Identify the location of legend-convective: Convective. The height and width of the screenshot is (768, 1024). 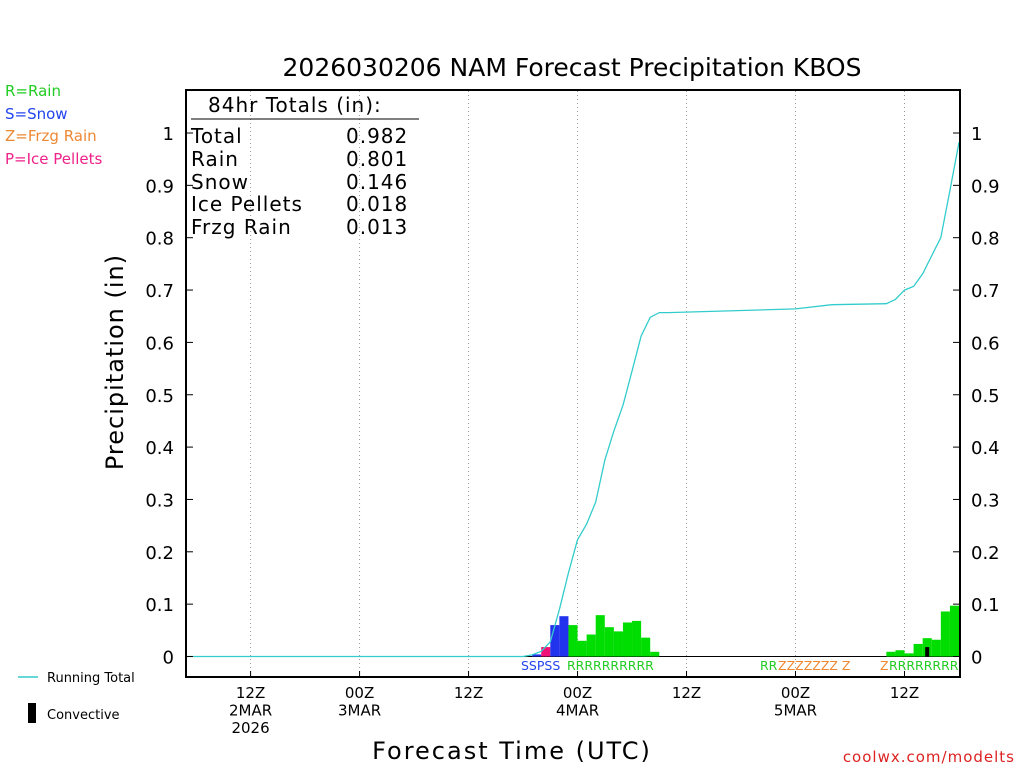
(74, 713).